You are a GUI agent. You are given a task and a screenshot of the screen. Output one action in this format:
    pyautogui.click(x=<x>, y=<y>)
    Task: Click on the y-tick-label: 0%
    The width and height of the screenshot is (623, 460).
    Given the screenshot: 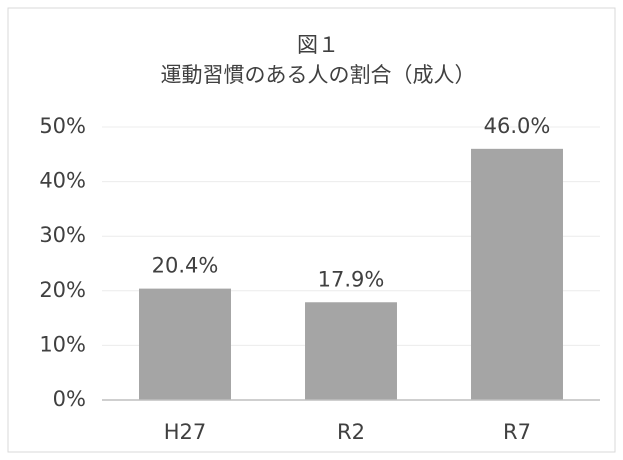 What is the action you would take?
    pyautogui.click(x=69, y=399)
    